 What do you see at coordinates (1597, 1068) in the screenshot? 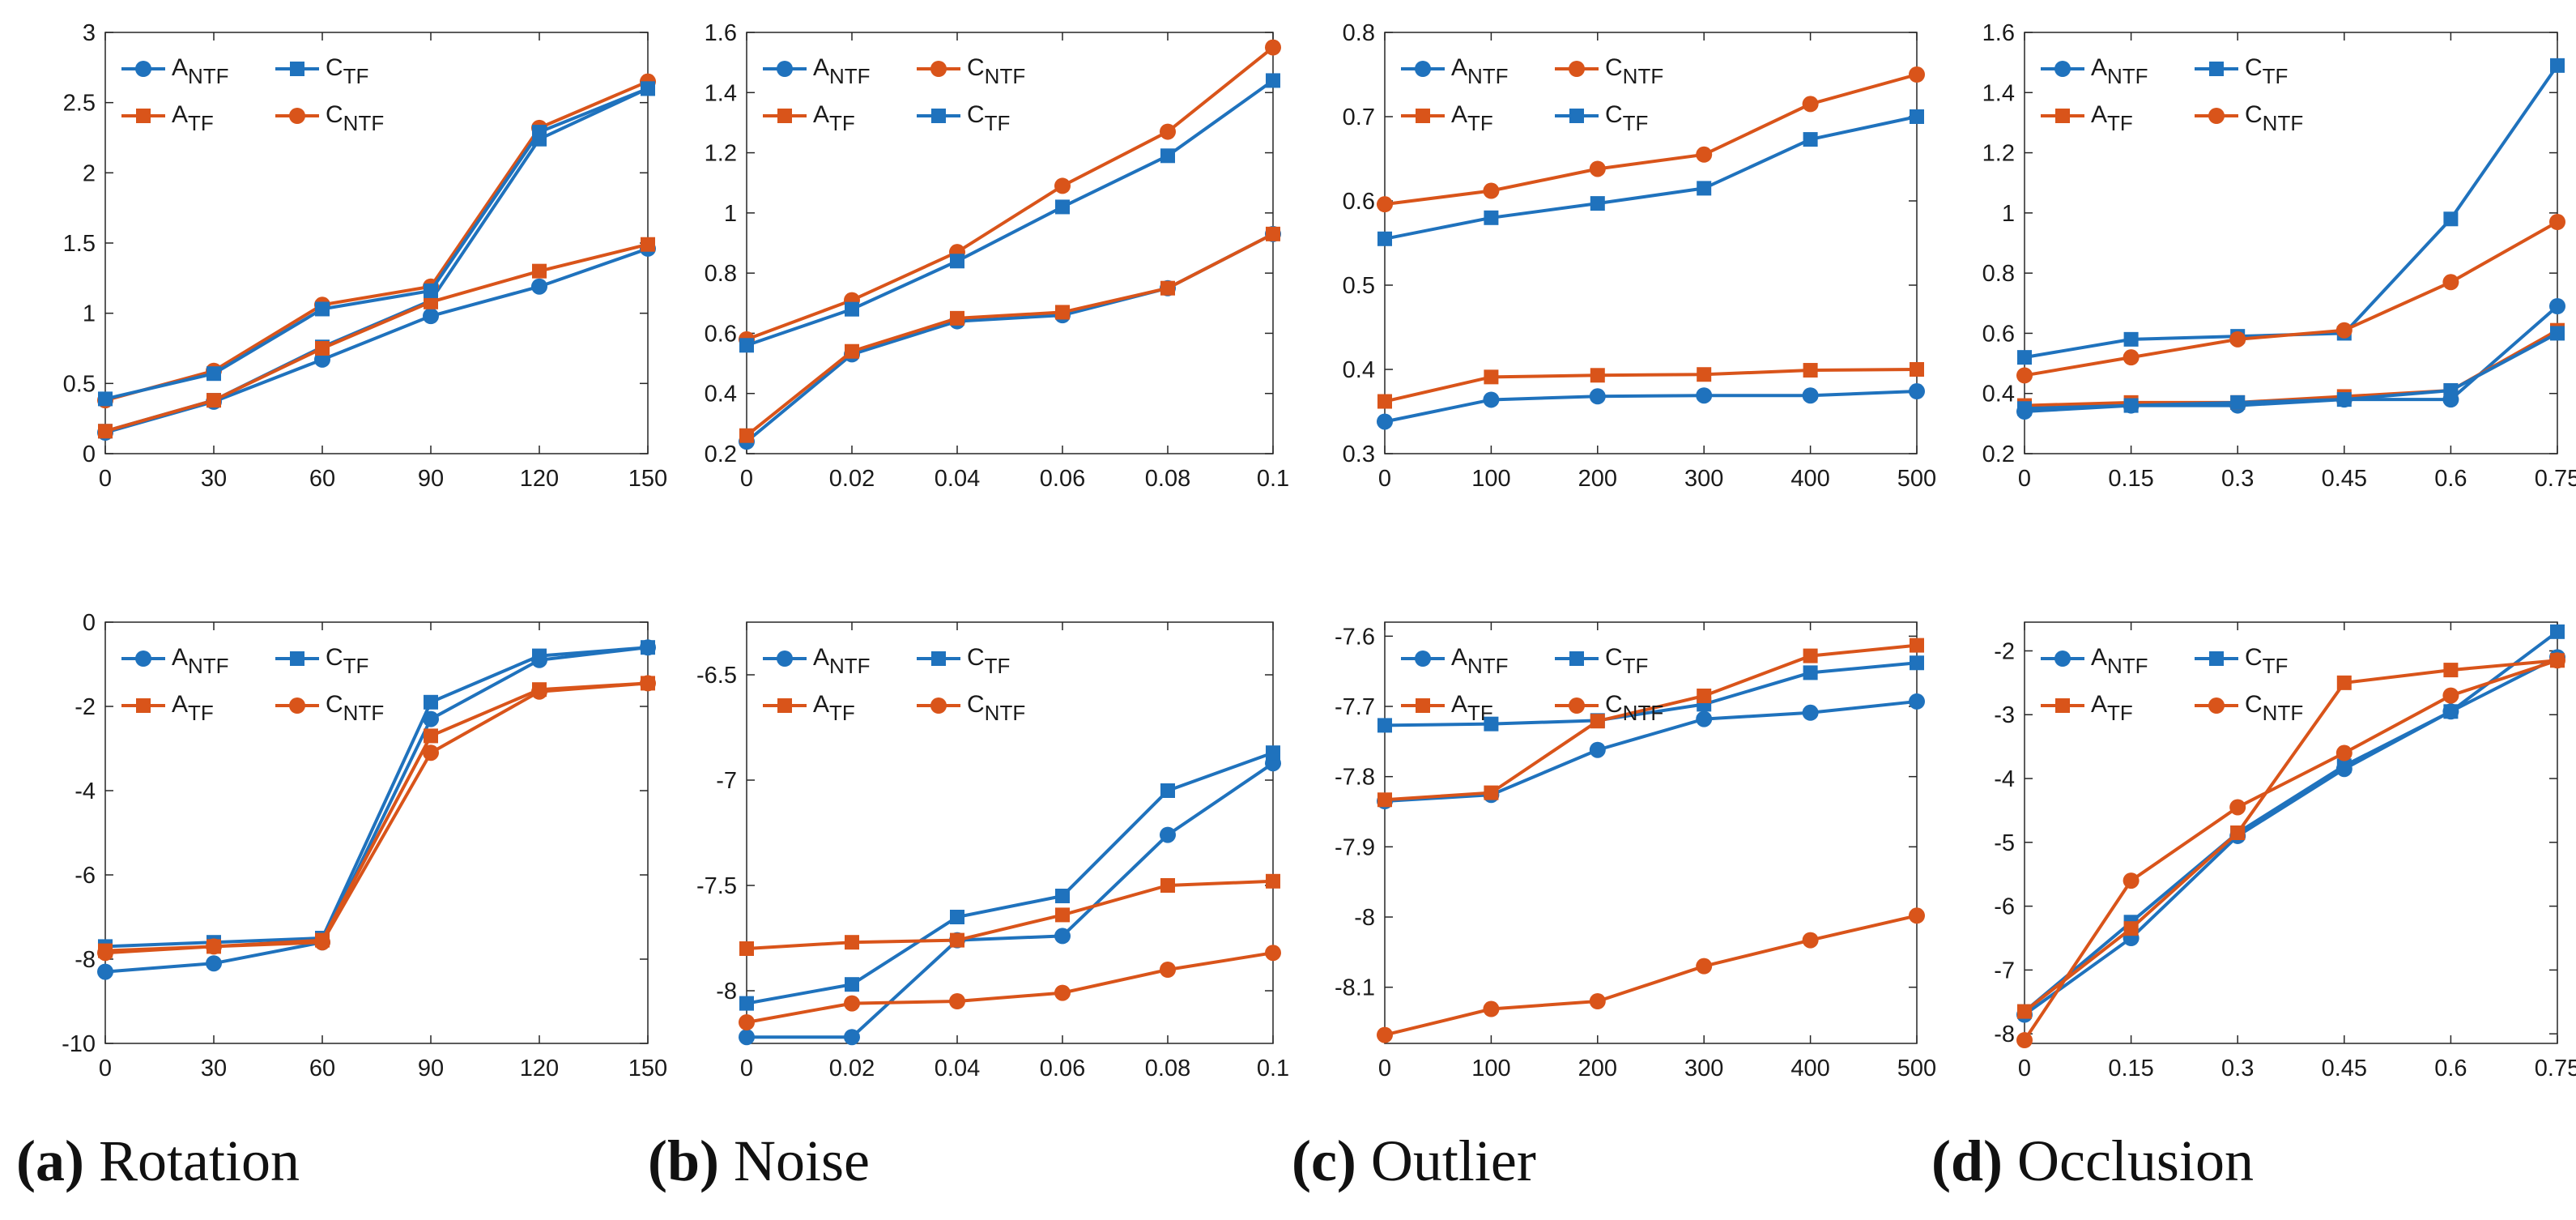
I see `x-tick-label: 200` at bounding box center [1597, 1068].